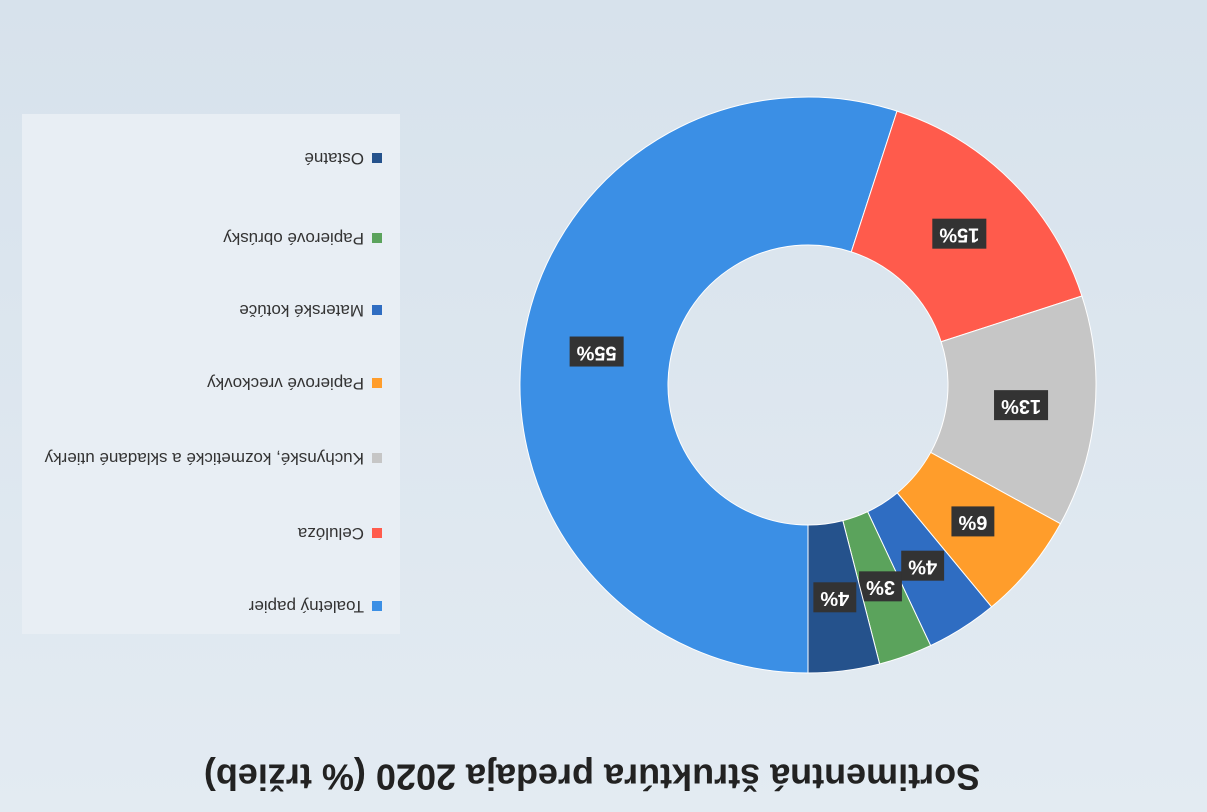 This screenshot has width=1207, height=812. I want to click on data-label: 6%, so click(972, 522).